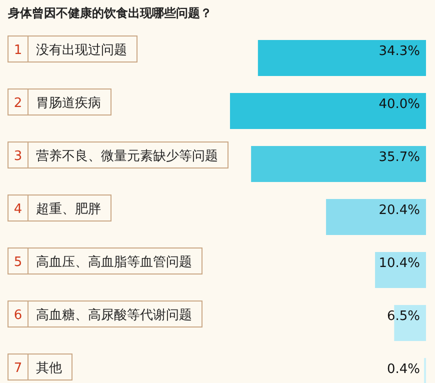 The height and width of the screenshot is (383, 435). What do you see at coordinates (116, 156) in the screenshot?
I see `y-tick-label: 3 营养不良、微量元素缺少等问题` at bounding box center [116, 156].